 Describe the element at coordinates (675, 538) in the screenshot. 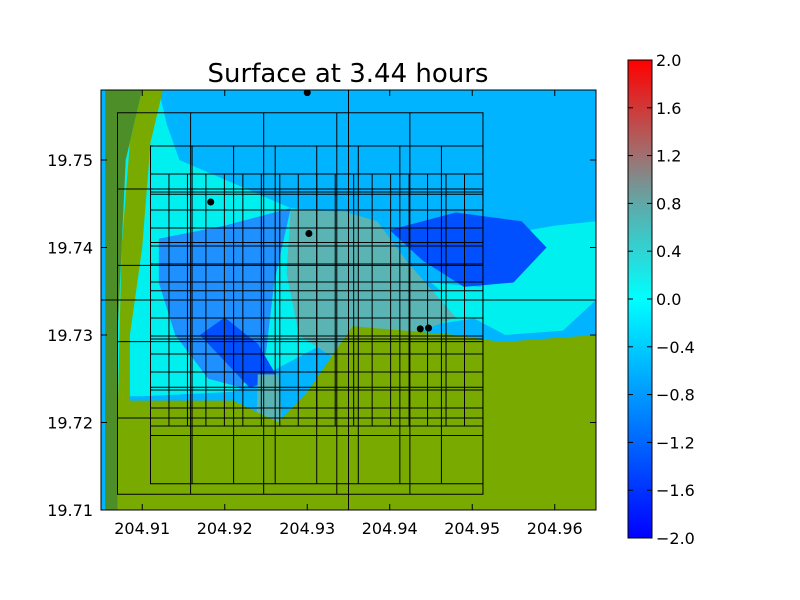

I see `colorbar-tick-label: −2.0` at that location.